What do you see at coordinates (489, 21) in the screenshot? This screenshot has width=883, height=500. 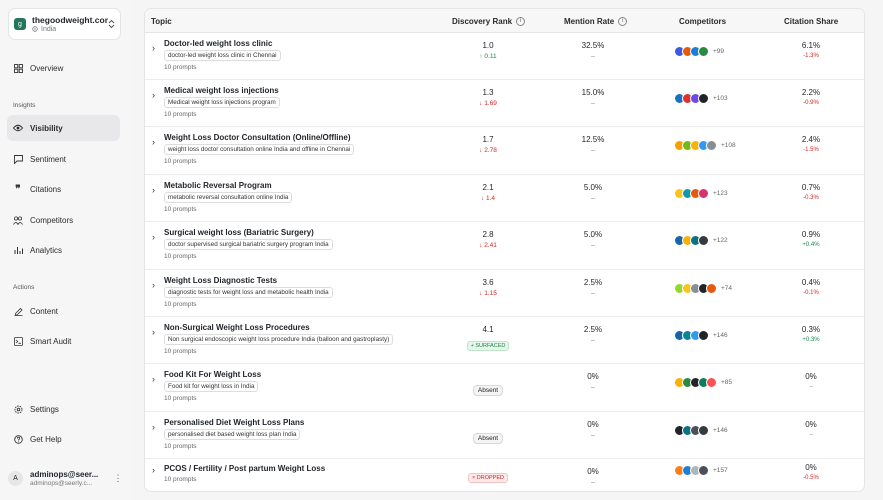 I see `header-discovery-rank: Discovery Rank i` at bounding box center [489, 21].